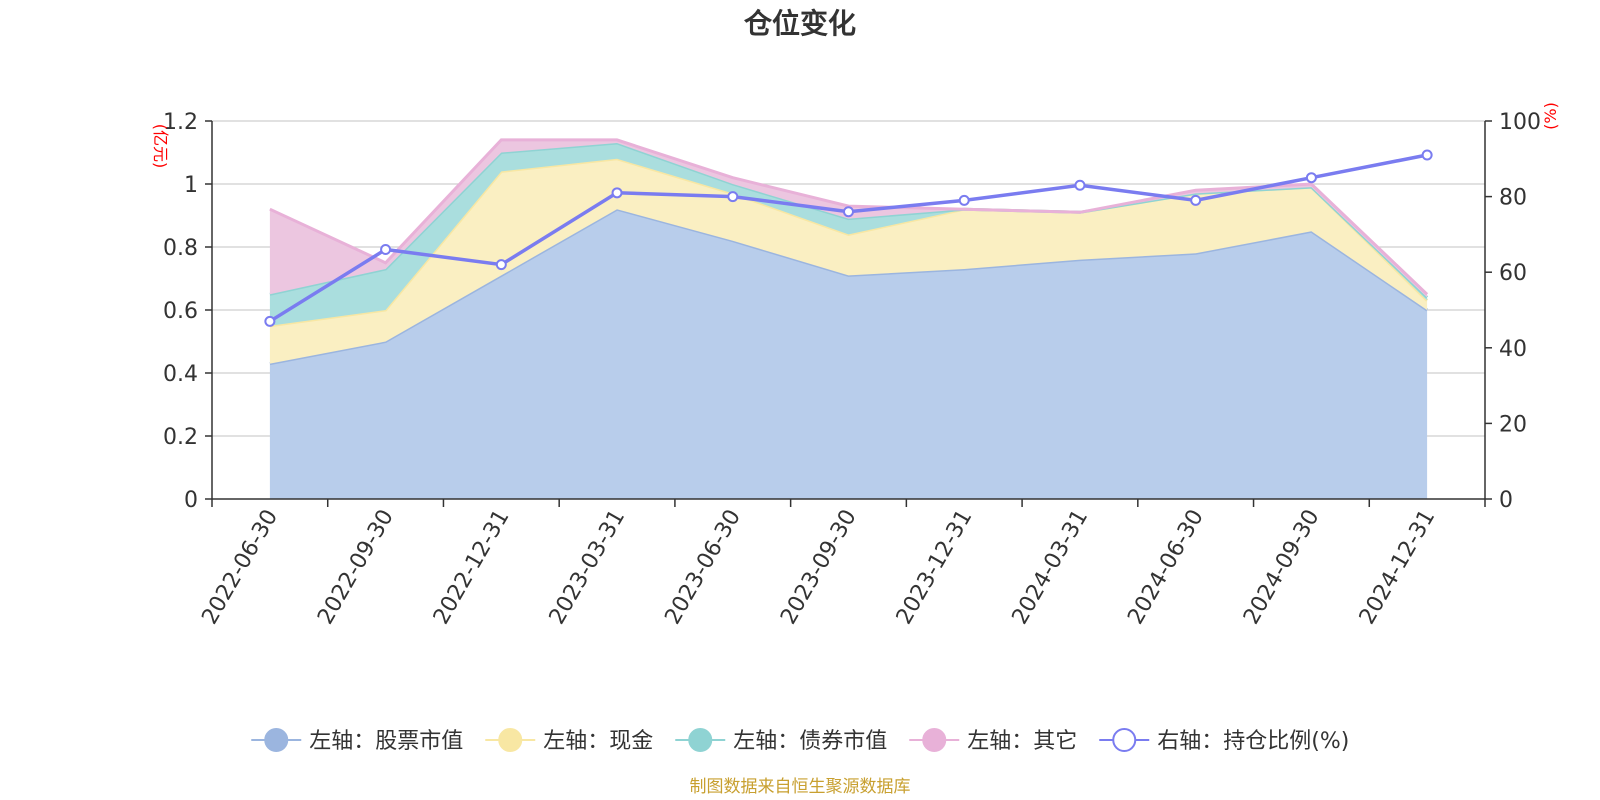 The image size is (1600, 800). What do you see at coordinates (588, 567) in the screenshot?
I see `x-tick-label-3: 2023-03-31` at bounding box center [588, 567].